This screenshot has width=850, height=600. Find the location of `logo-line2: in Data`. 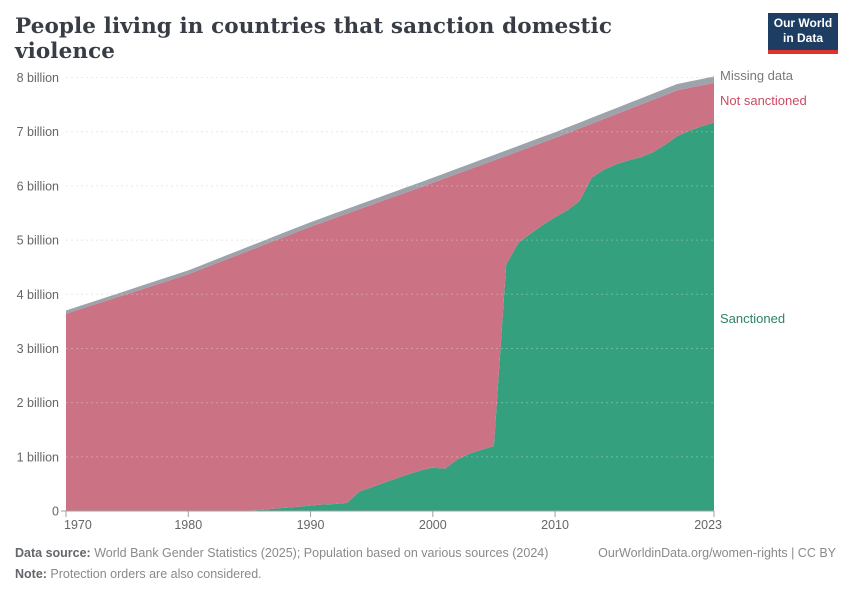

logo-line2: in Data is located at coordinates (802, 38).